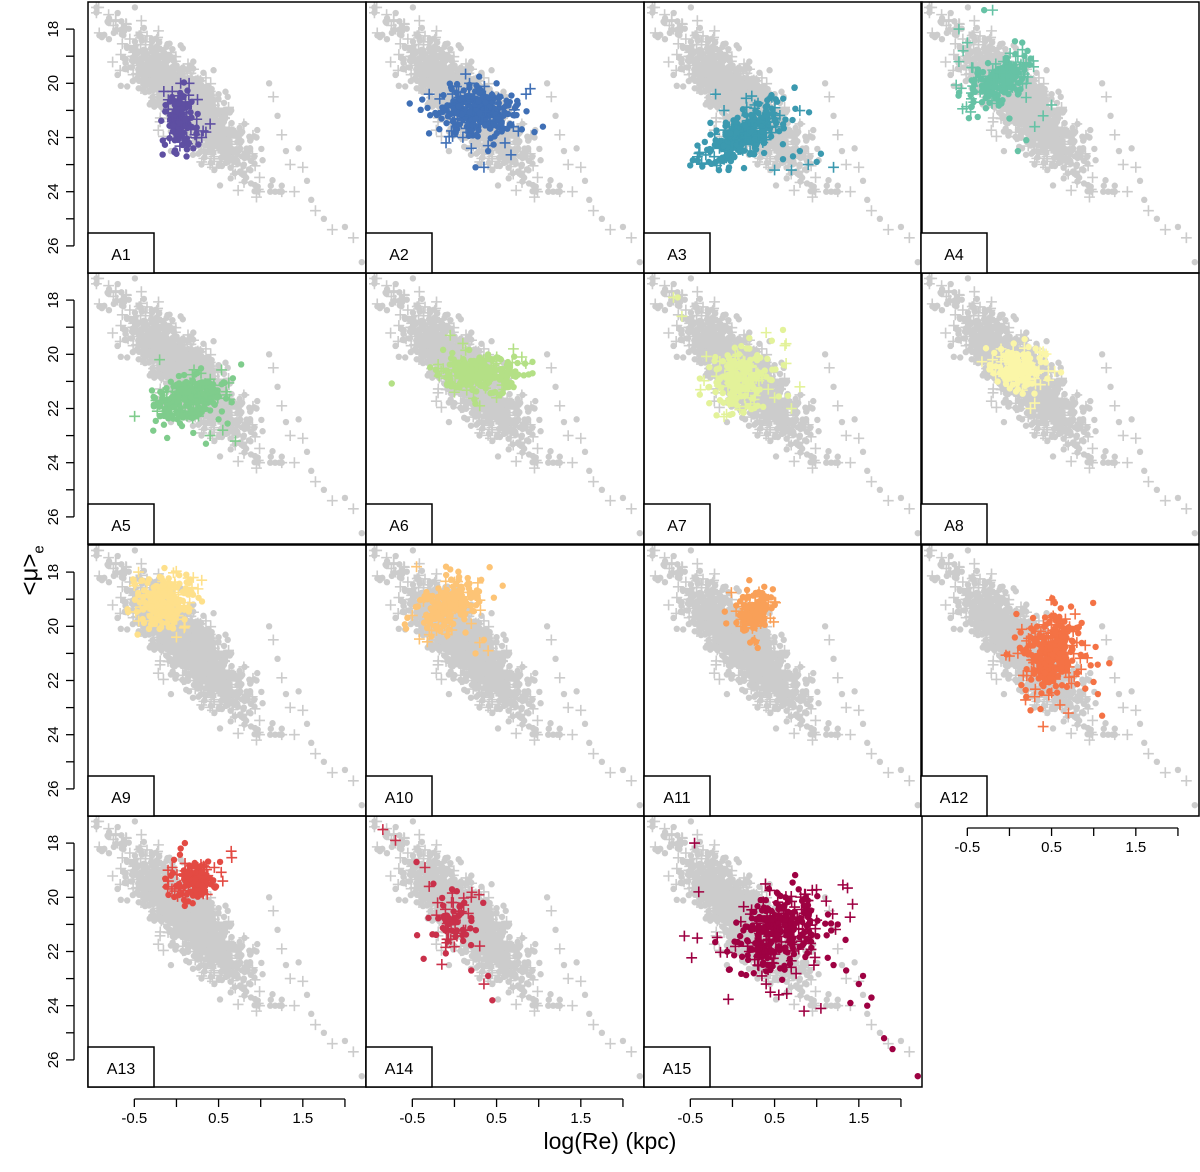 The width and height of the screenshot is (1200, 1172). I want to click on panel-A2-cluster-points, so click(476, 120).